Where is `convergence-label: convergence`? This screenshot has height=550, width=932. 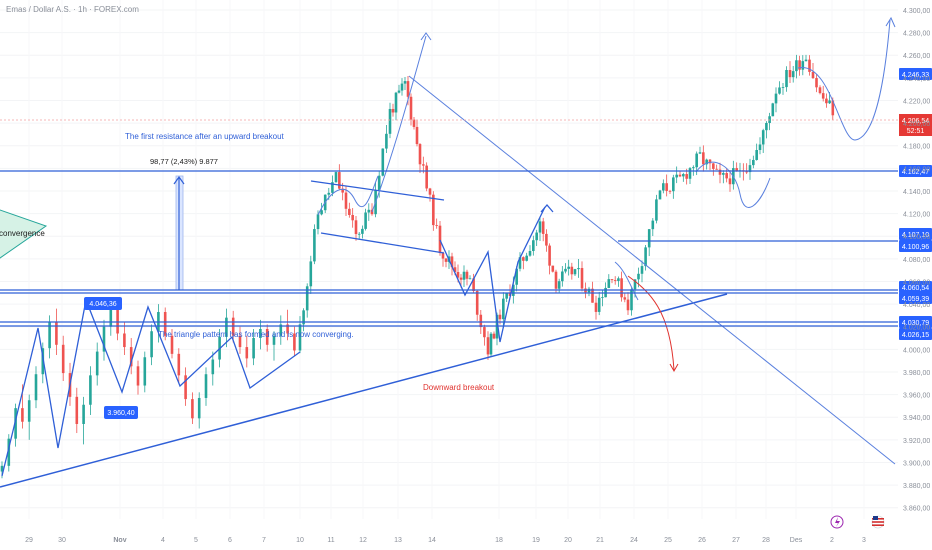
convergence-label: convergence is located at coordinates (22, 233).